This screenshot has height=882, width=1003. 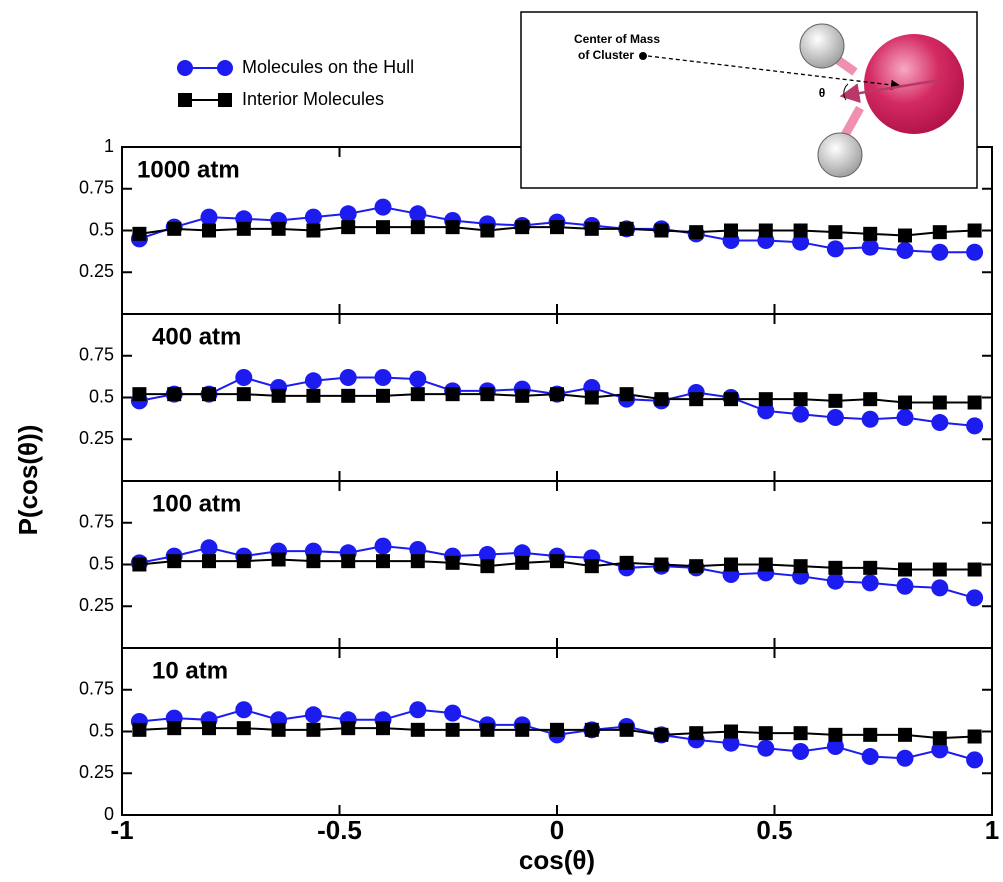 I want to click on inset-diagram: Center of Mass of Cluster θ, so click(x=749, y=100).